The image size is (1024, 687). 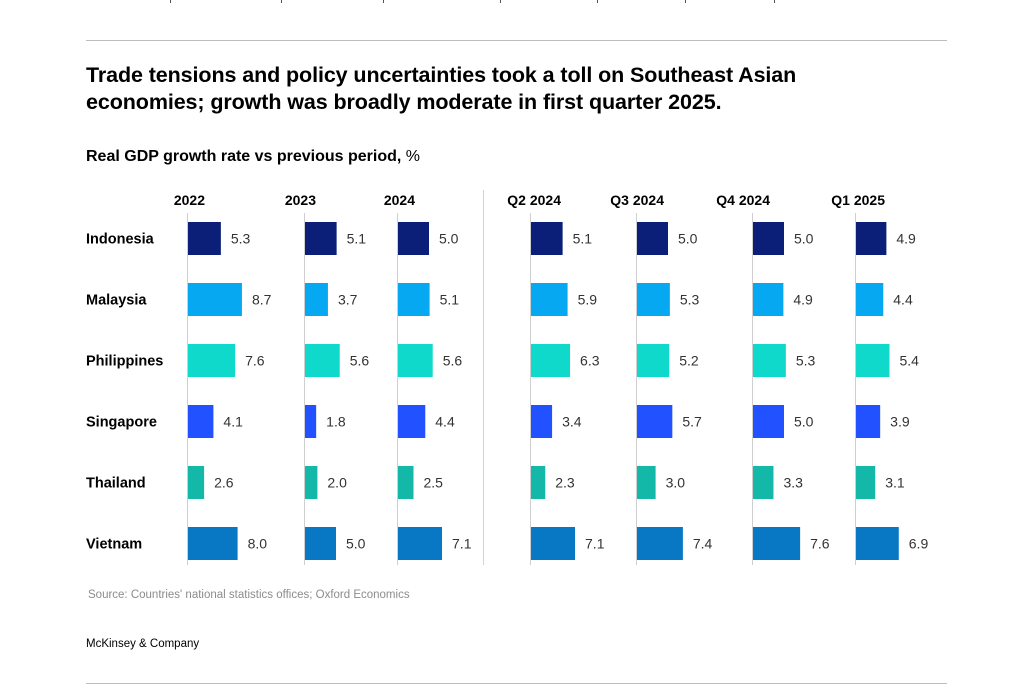 What do you see at coordinates (462, 544) in the screenshot?
I see `data-label: 7.1` at bounding box center [462, 544].